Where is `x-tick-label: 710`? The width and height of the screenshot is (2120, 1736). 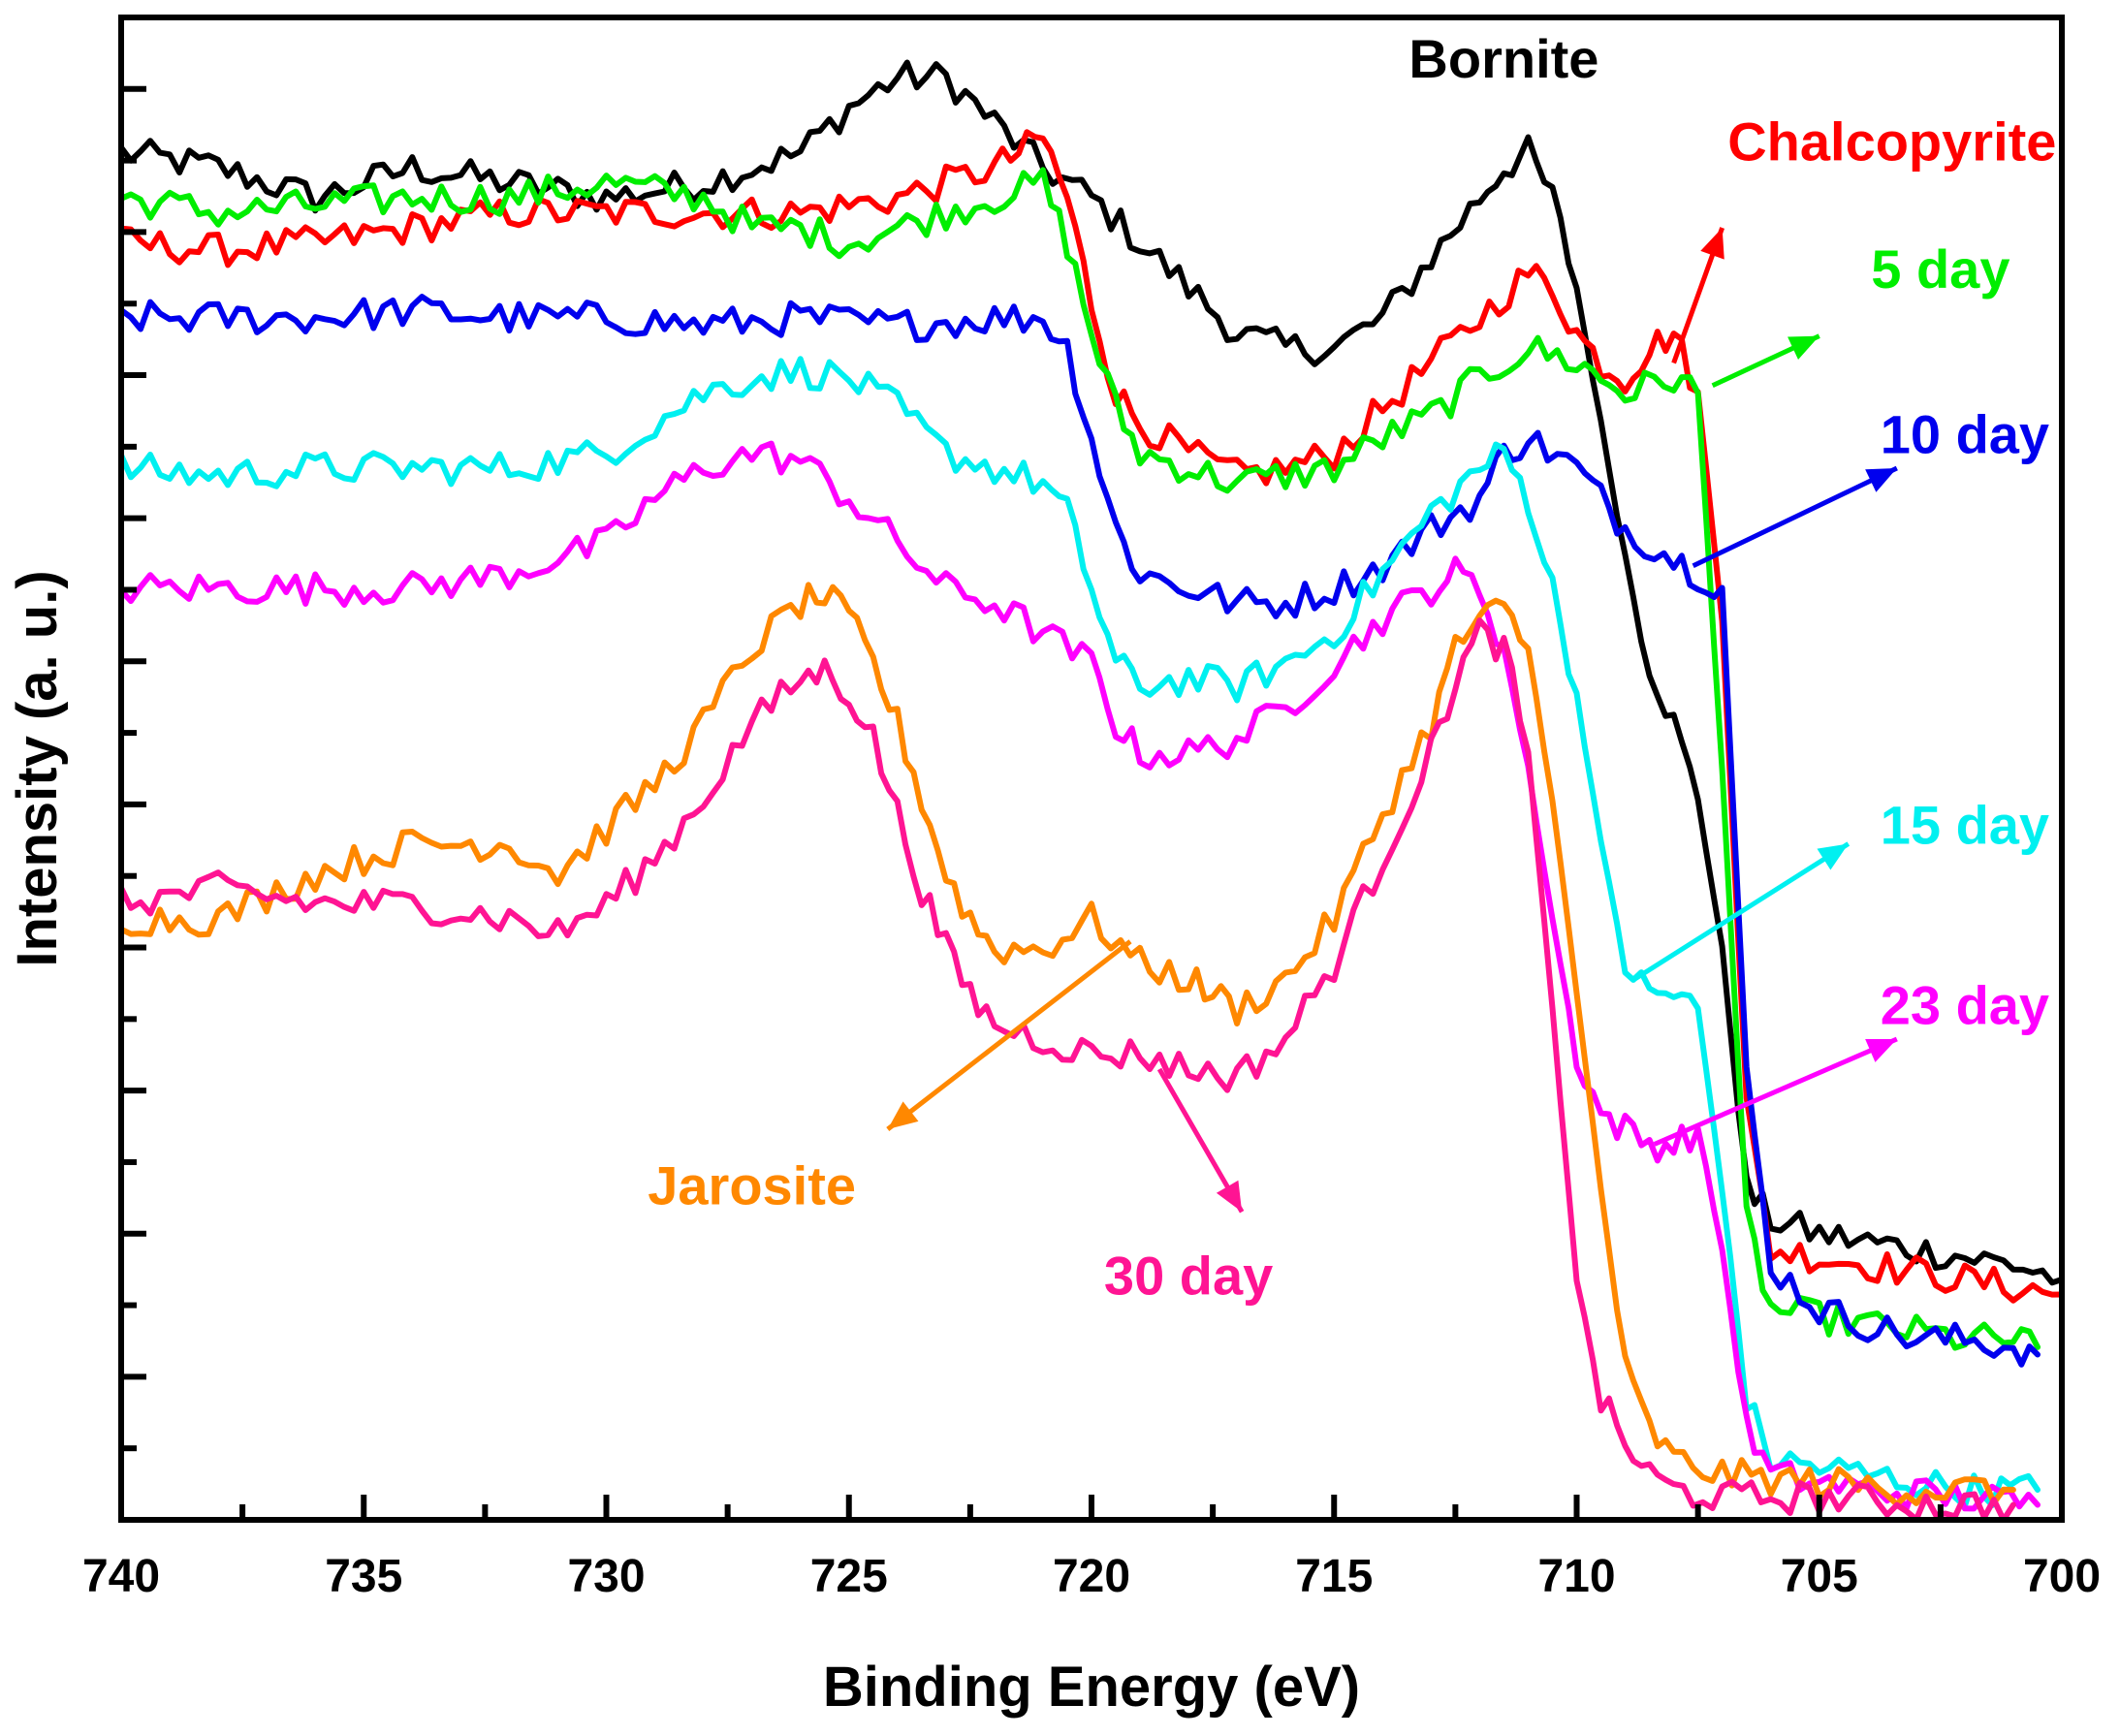
x-tick-label: 710 is located at coordinates (1576, 1576).